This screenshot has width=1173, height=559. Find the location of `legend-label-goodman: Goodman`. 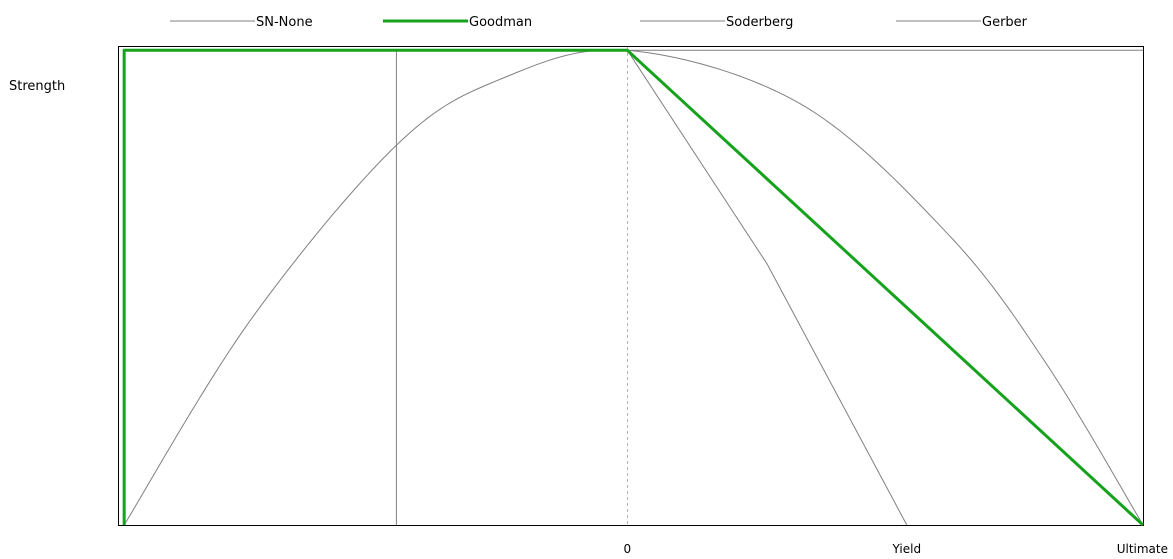

legend-label-goodman: Goodman is located at coordinates (500, 22).